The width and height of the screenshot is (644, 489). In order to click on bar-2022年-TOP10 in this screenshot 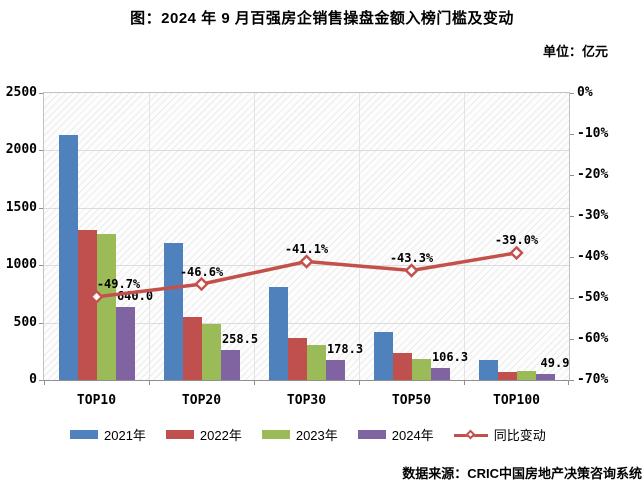, I will do `click(87, 305)`.